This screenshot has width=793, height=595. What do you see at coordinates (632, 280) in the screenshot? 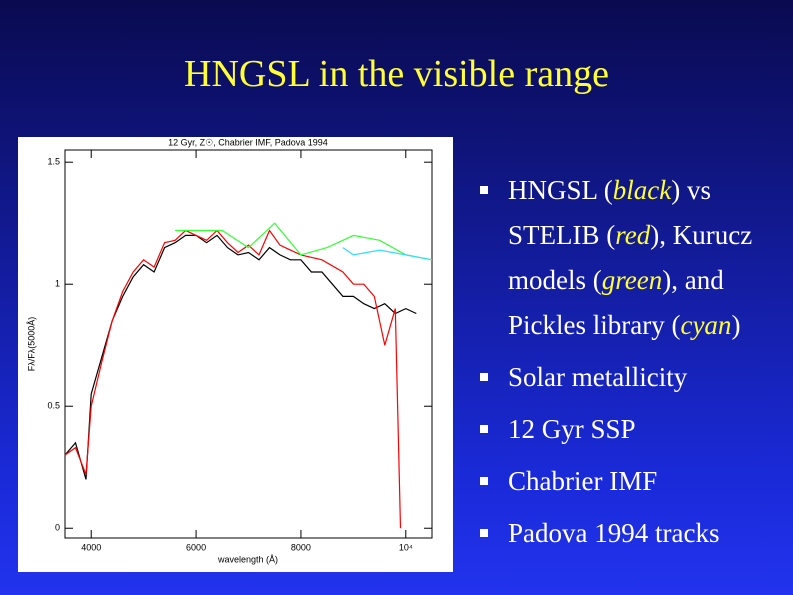
I see `highlight-text: green` at bounding box center [632, 280].